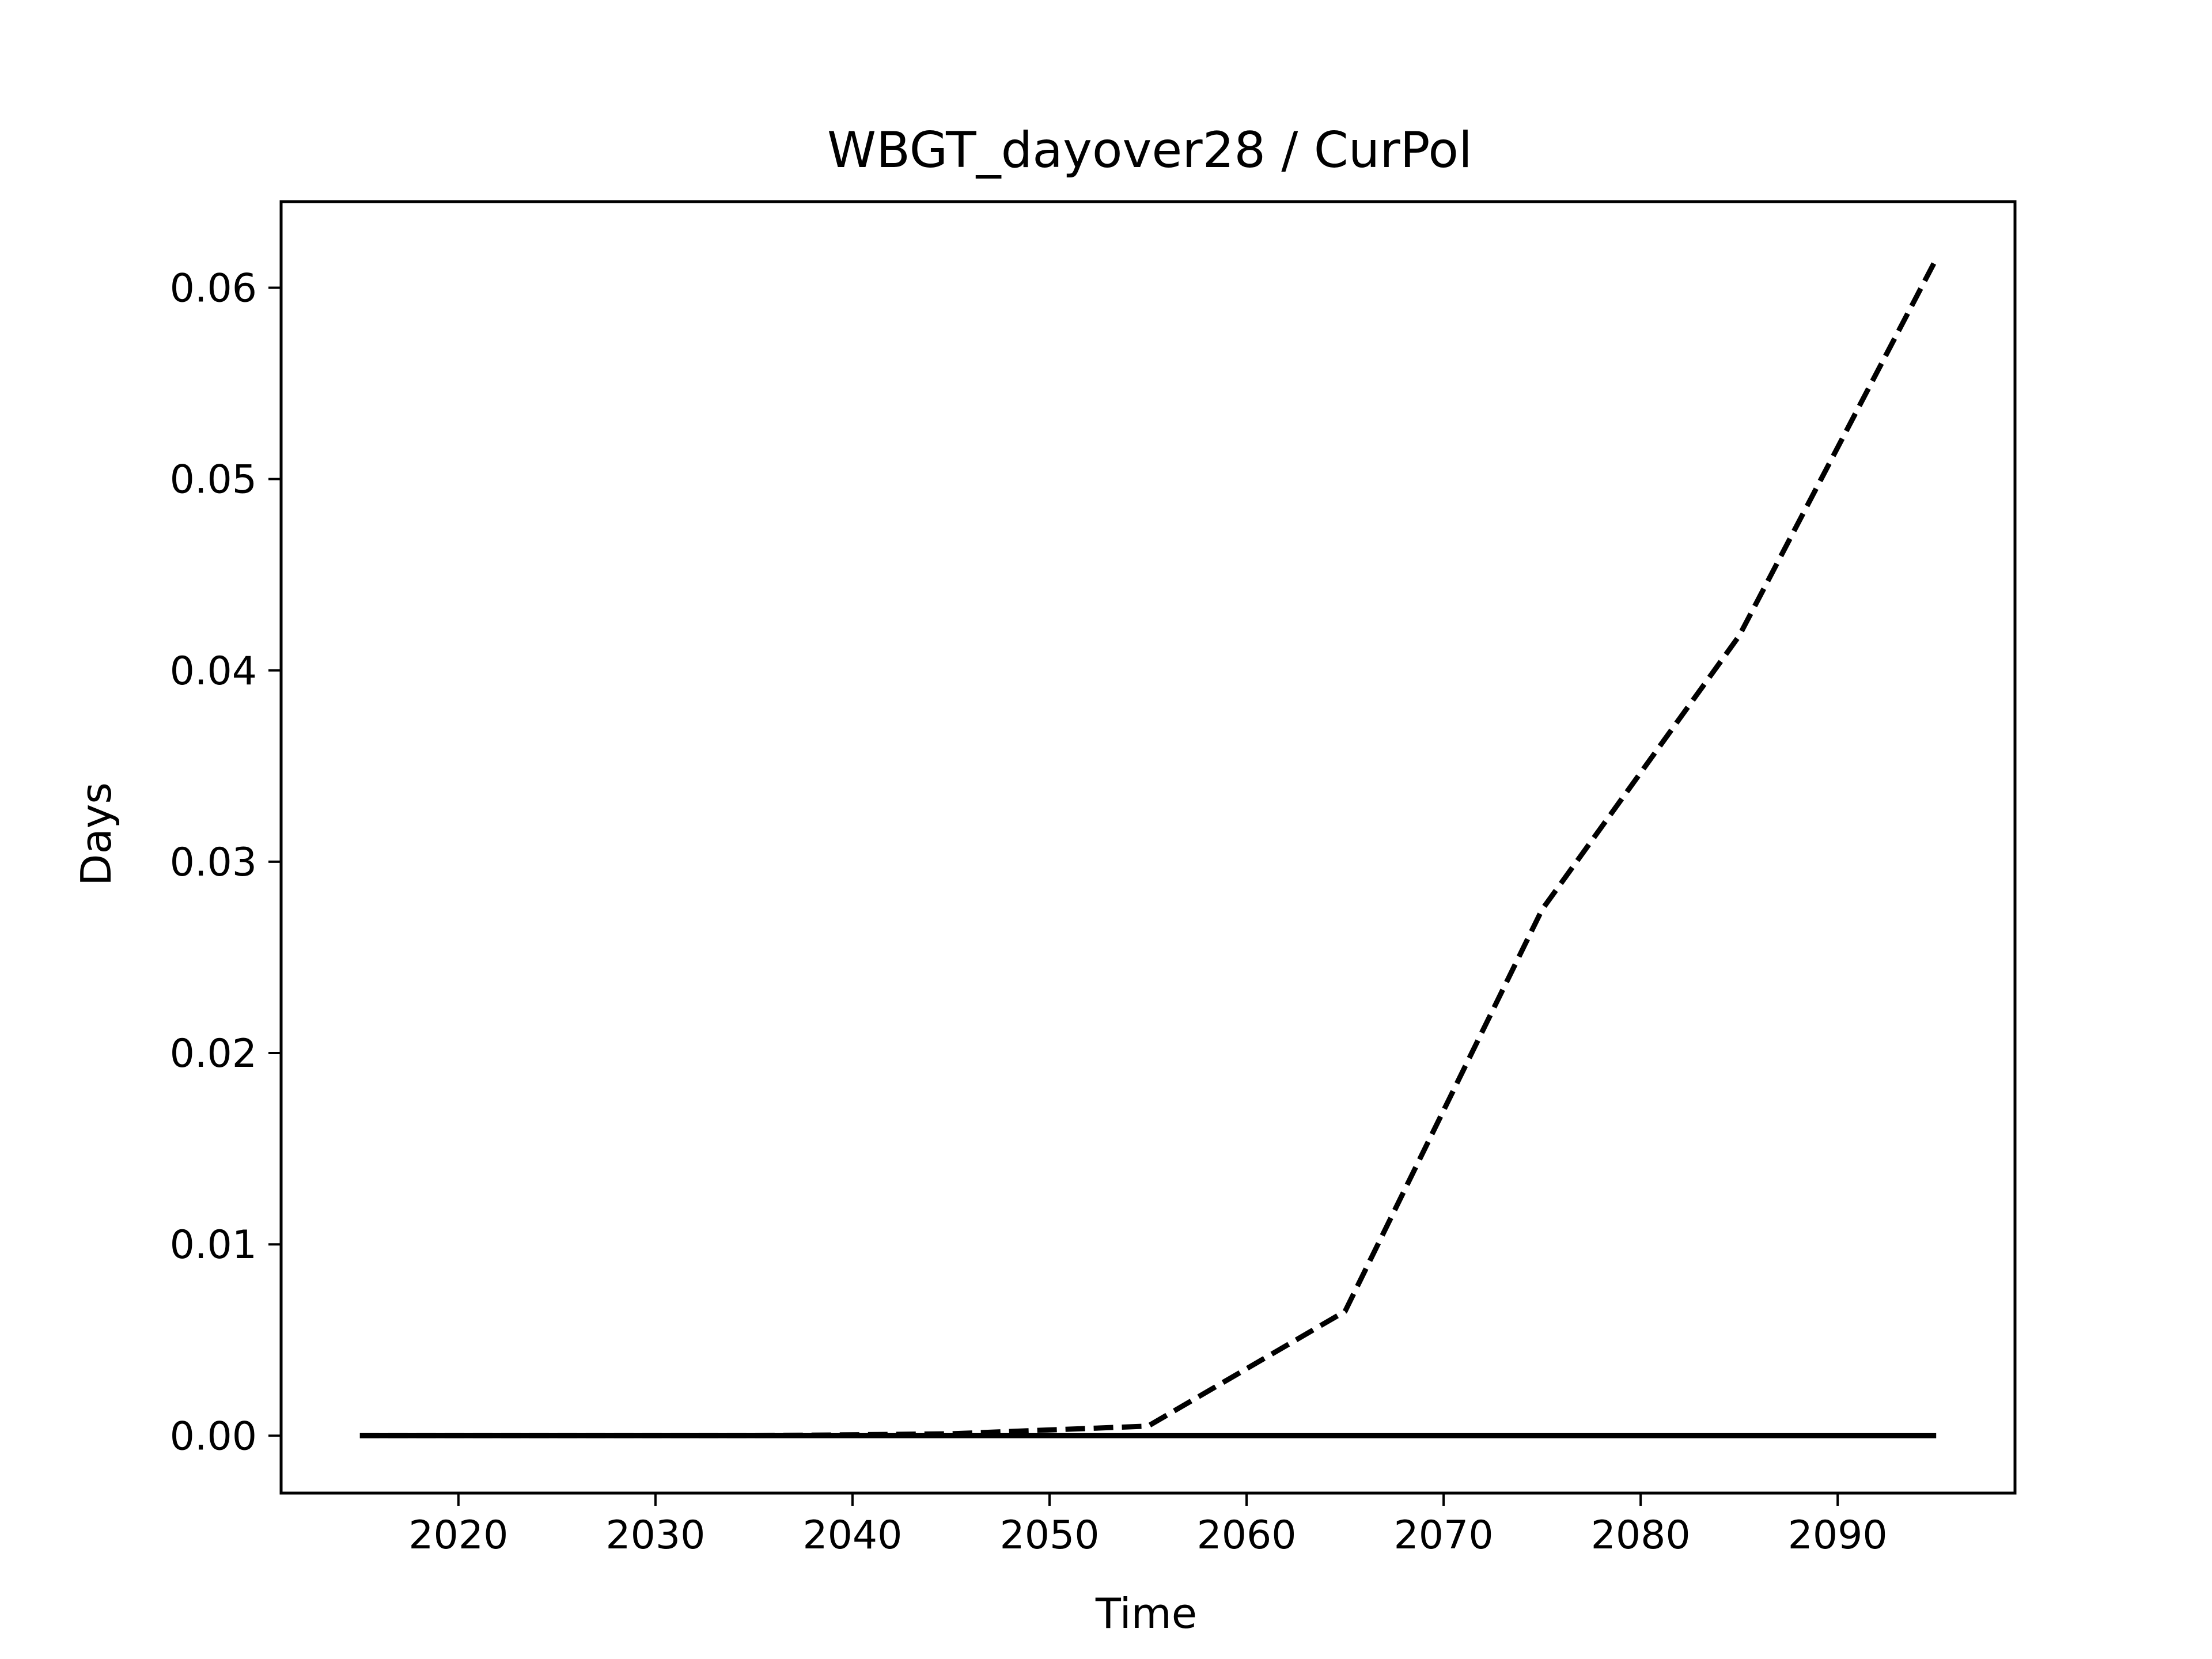 The width and height of the screenshot is (2212, 1659). I want to click on y-tick-label: 0.06, so click(213, 288).